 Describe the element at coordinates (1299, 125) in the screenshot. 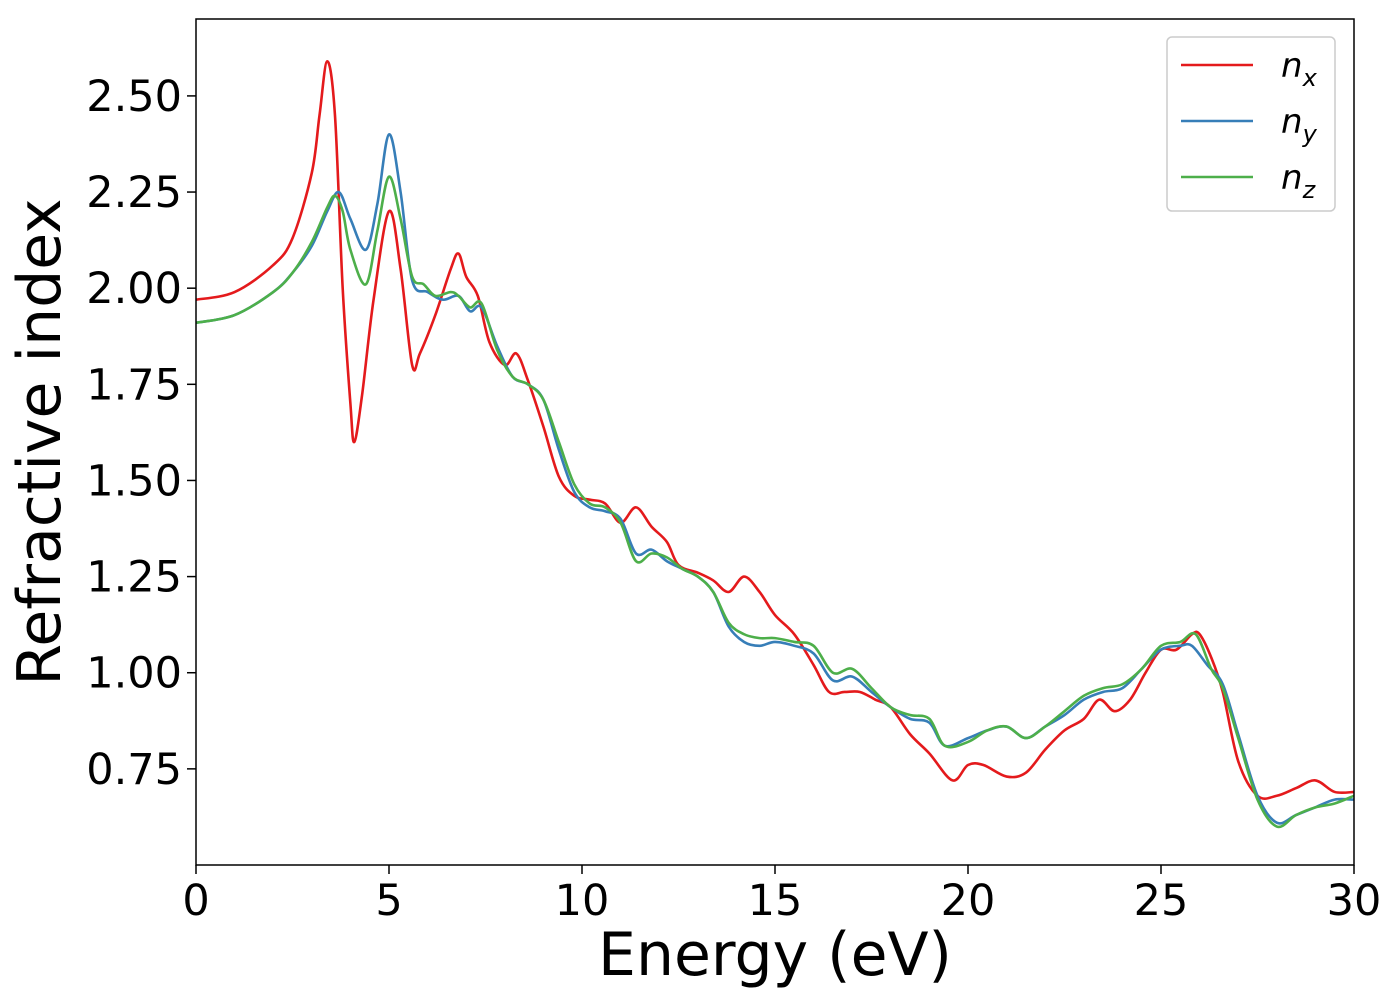

I see `legend-label-ny: ny` at that location.